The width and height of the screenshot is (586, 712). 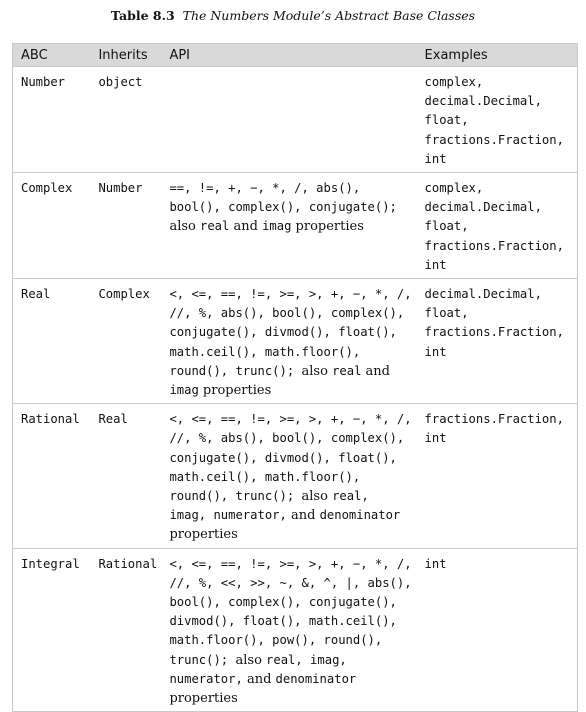 I want to click on inherits-cell: Complex, so click(x=126, y=341).